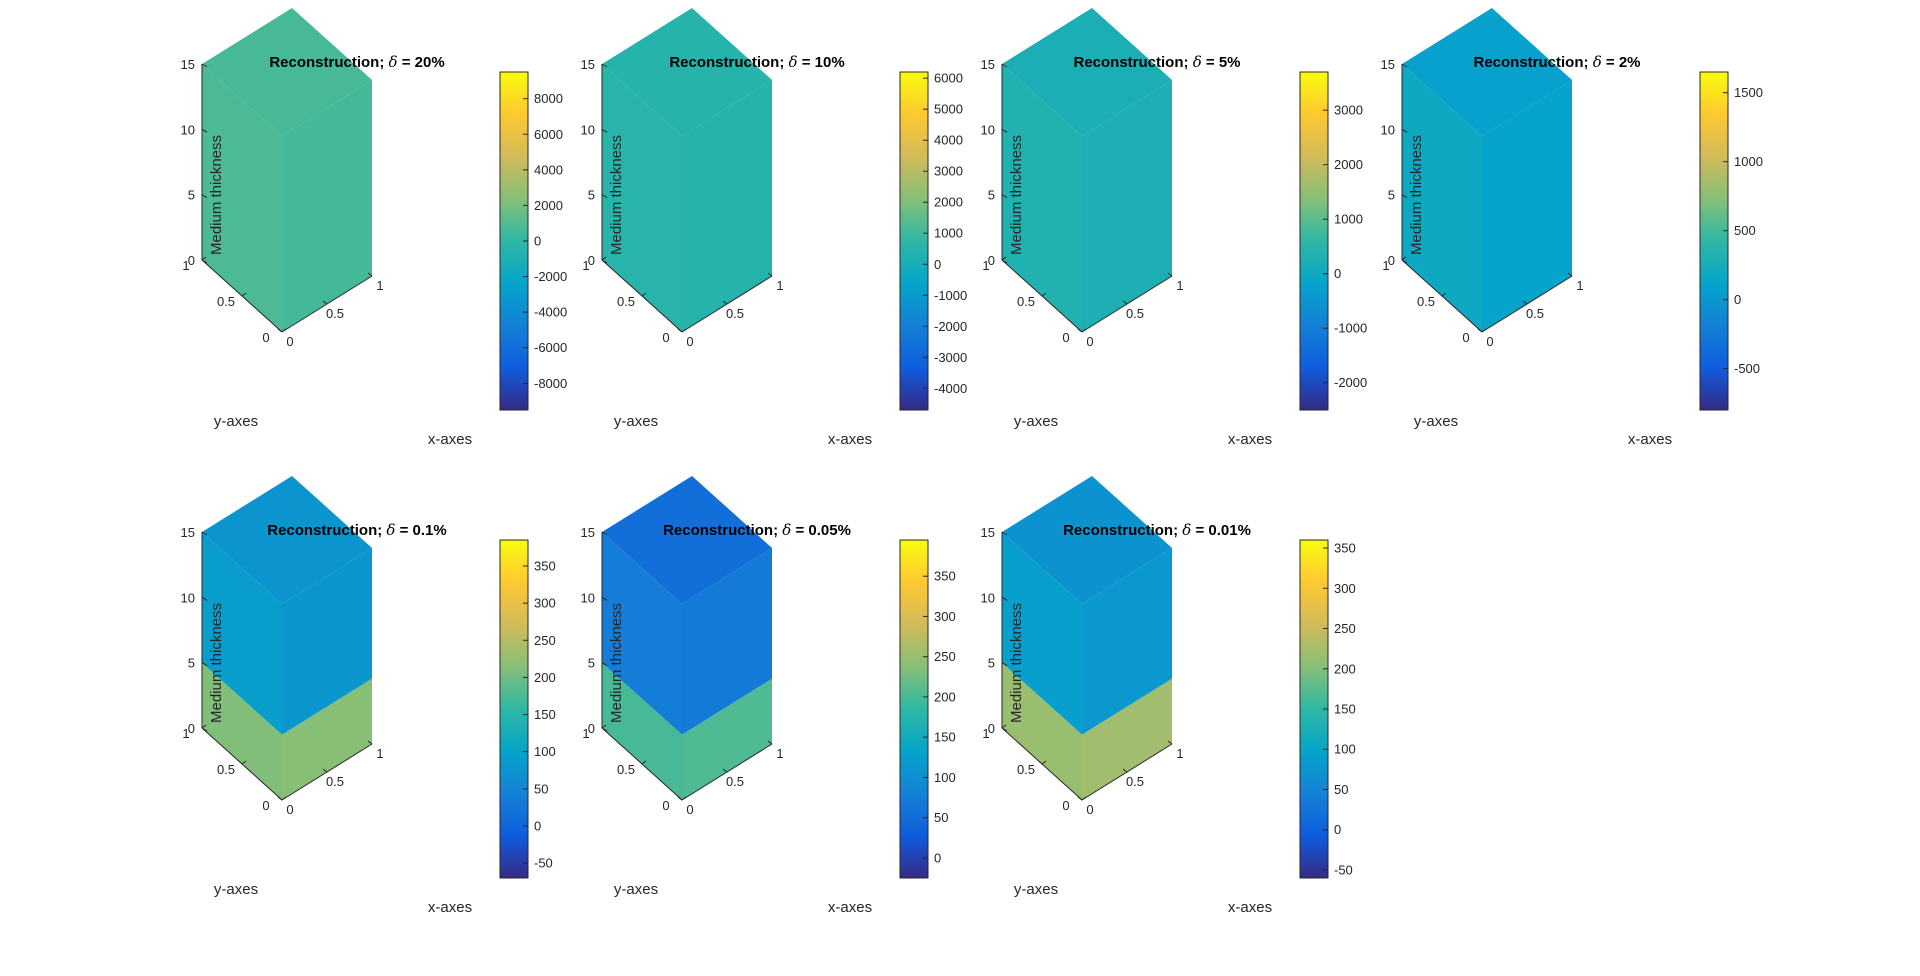 This screenshot has height=976, width=1920. What do you see at coordinates (1348, 110) in the screenshot?
I see `colorbar-tick-label: 3000` at bounding box center [1348, 110].